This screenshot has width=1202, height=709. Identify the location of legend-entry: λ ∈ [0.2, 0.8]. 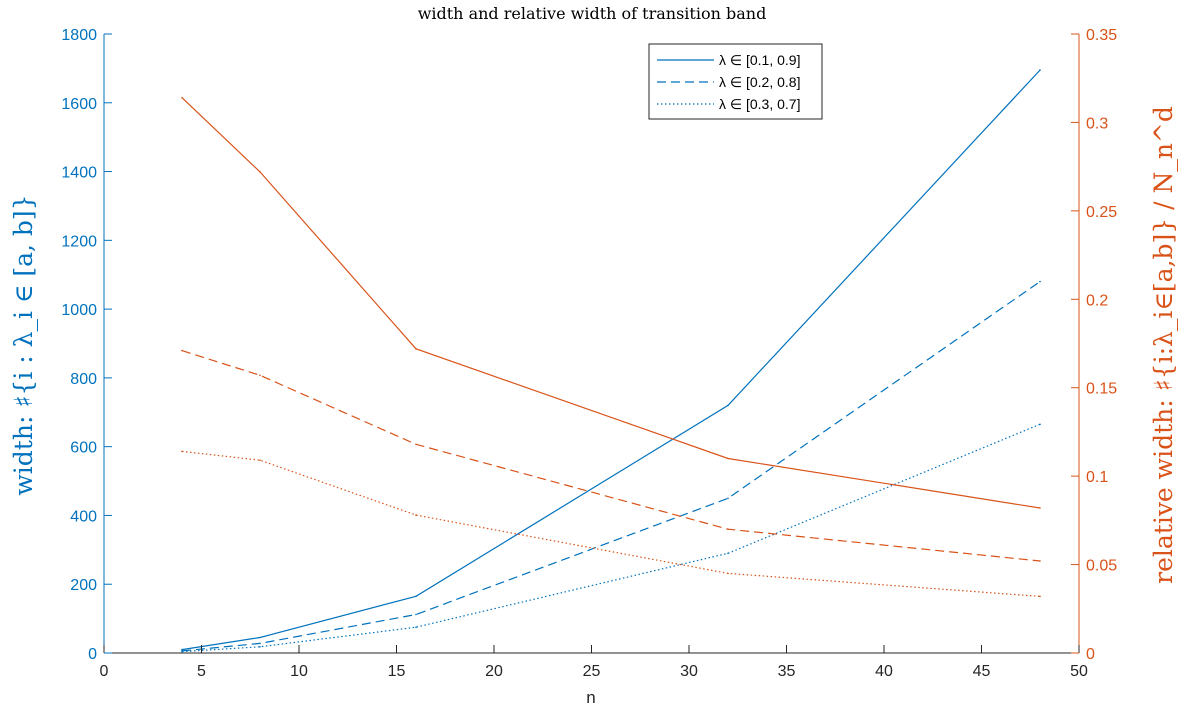
(759, 82).